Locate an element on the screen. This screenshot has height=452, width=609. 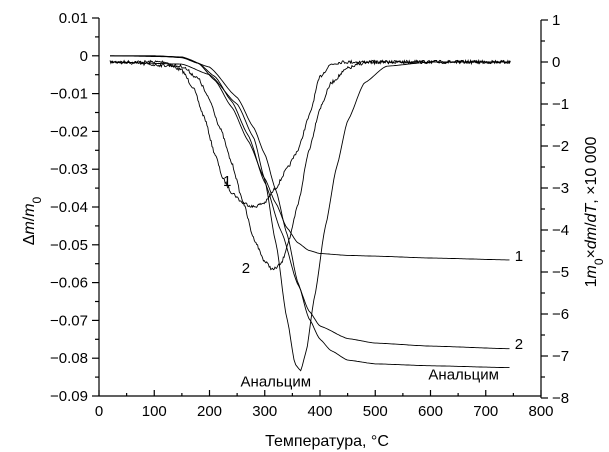
left-y-axis-title: Δm/m0 is located at coordinates (32, 220).